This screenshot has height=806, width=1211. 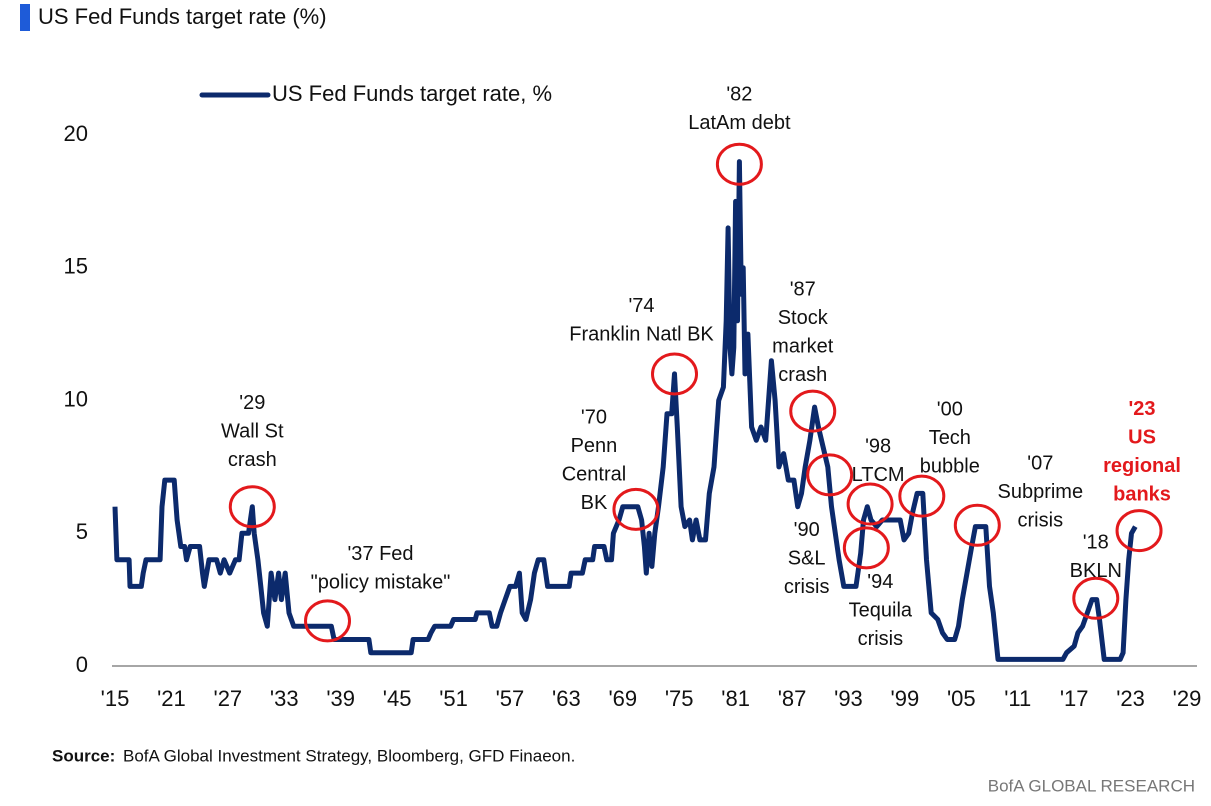 What do you see at coordinates (82, 664) in the screenshot?
I see `y-tick-label: 0` at bounding box center [82, 664].